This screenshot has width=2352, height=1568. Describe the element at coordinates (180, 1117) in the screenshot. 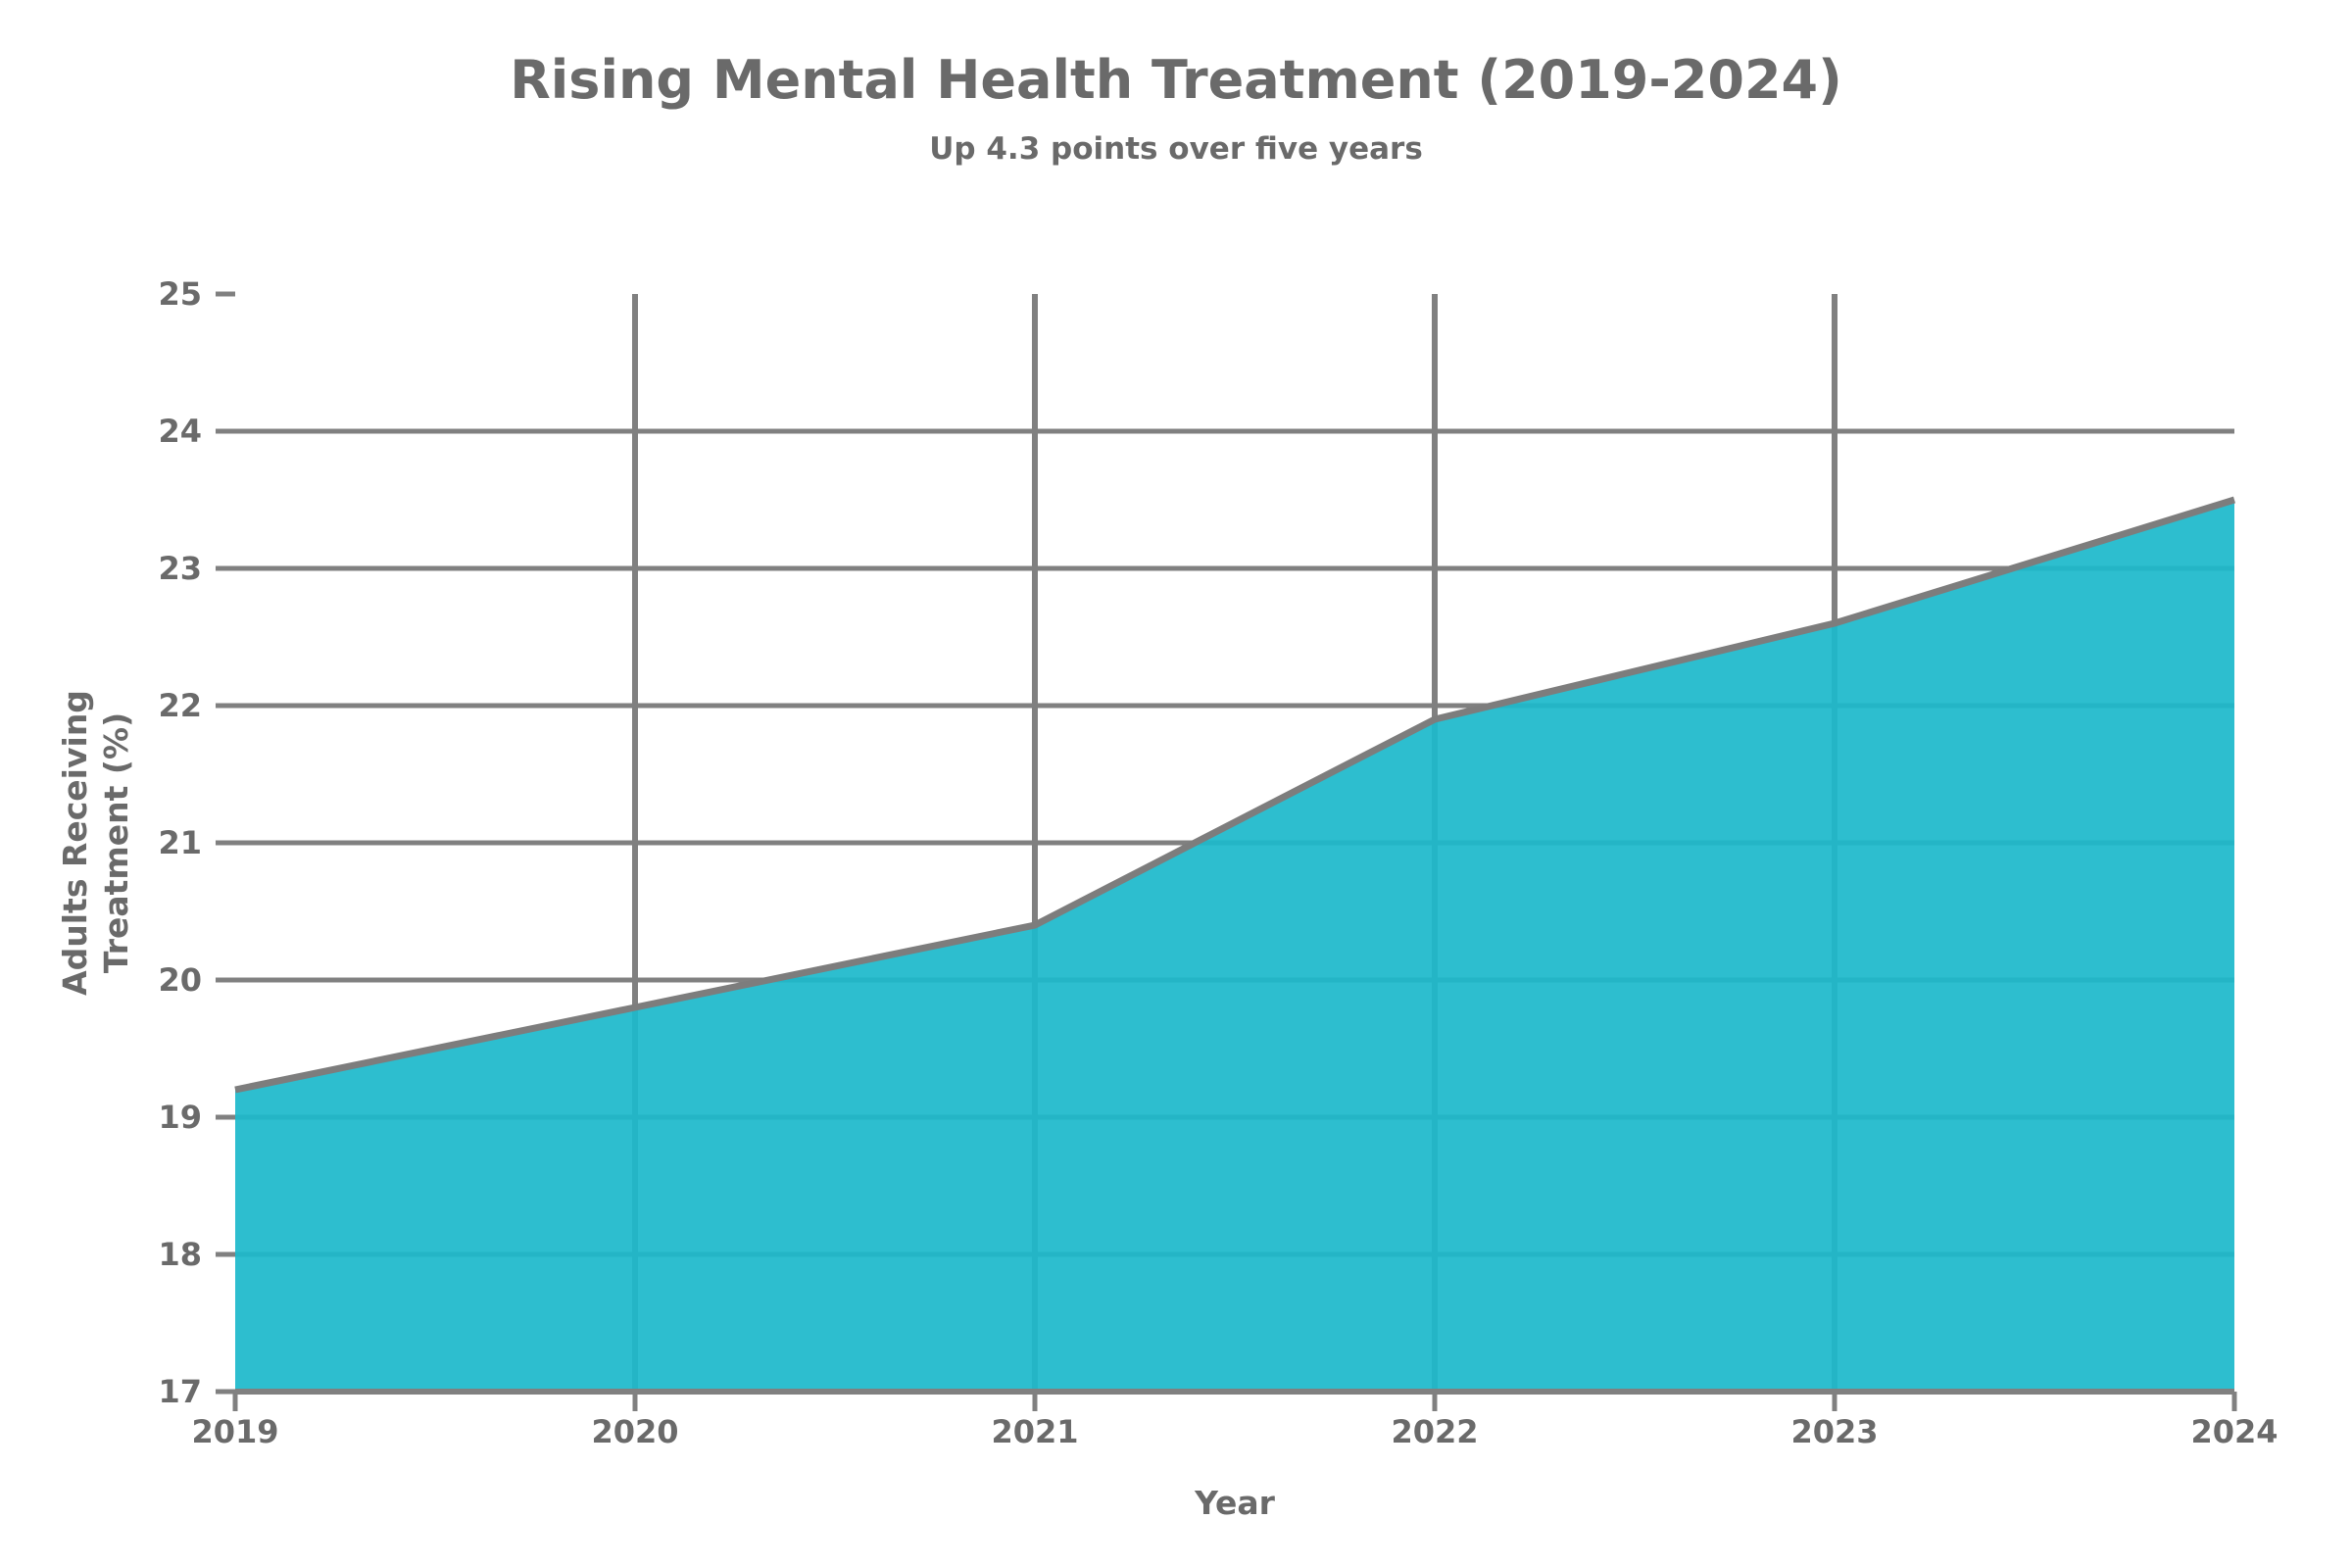

I see `y-tick-label: 19` at that location.